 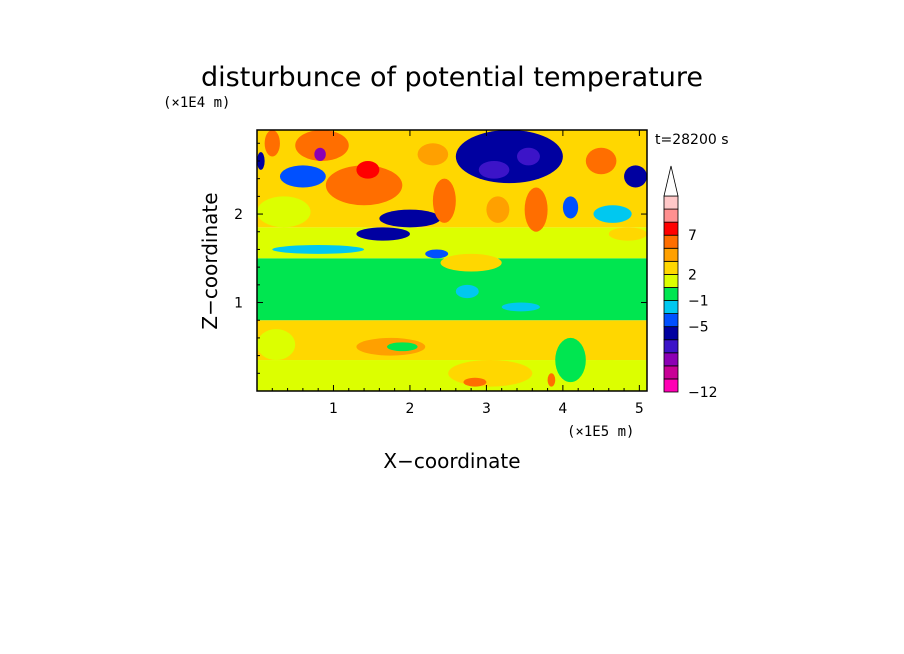 What do you see at coordinates (639, 409) in the screenshot?
I see `x-tick-label: 5` at bounding box center [639, 409].